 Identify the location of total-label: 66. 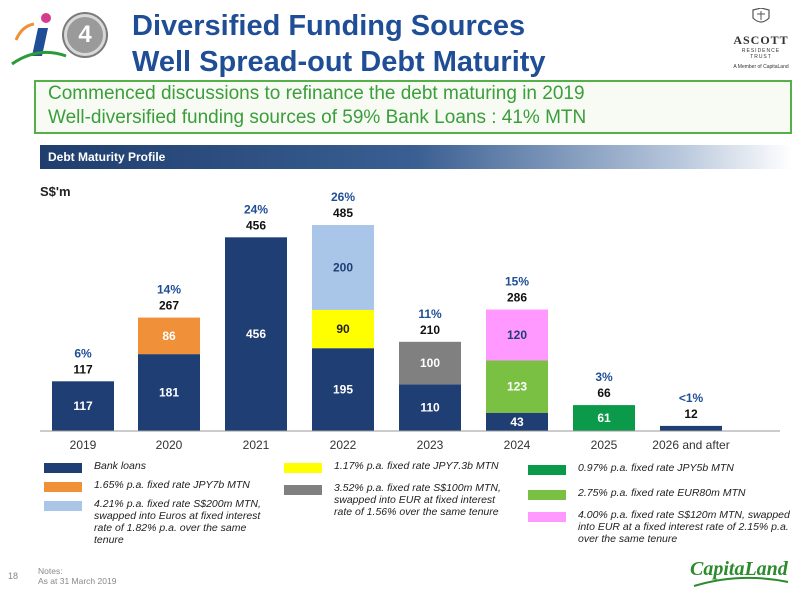
(604, 393).